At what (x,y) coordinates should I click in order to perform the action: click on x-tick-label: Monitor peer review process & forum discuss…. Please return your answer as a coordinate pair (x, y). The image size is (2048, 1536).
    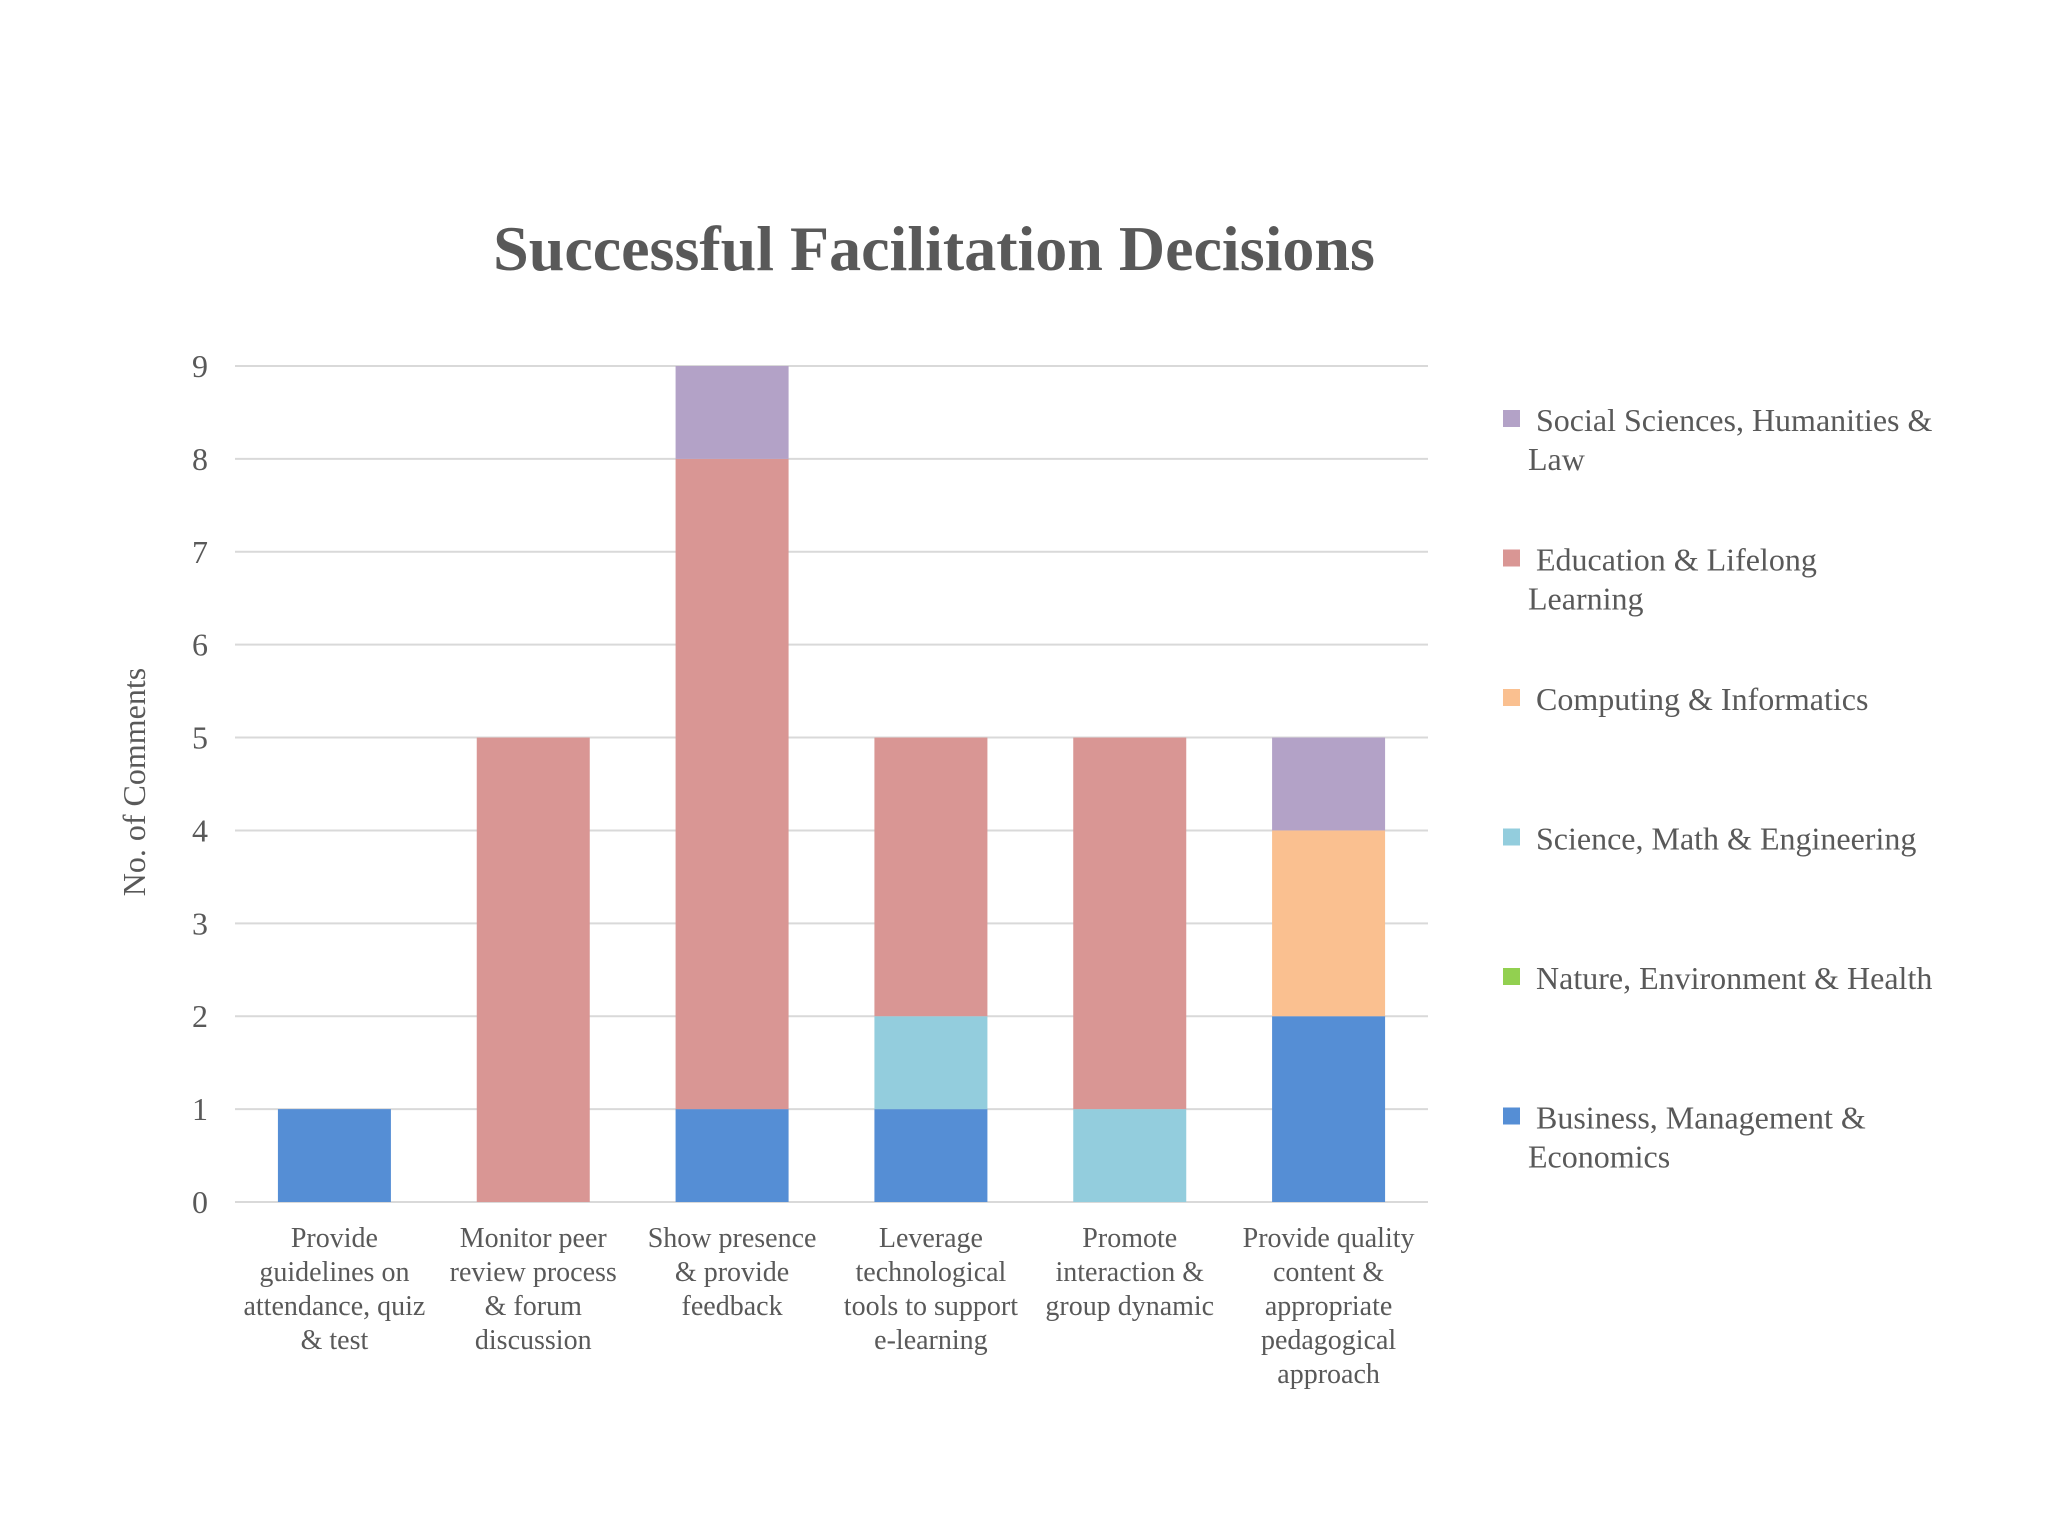
    Looking at the image, I should click on (533, 1289).